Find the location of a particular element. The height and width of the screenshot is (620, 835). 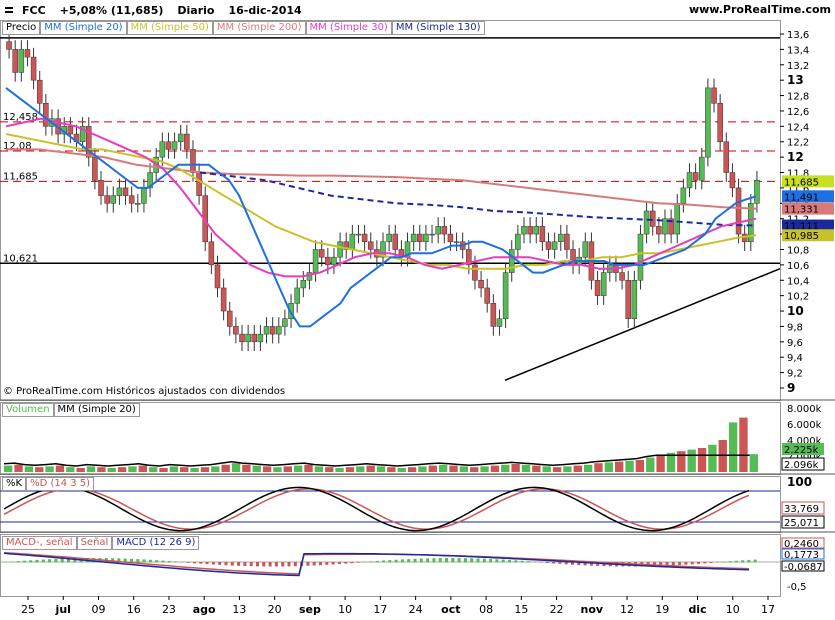

y-tick-label: 12,6 is located at coordinates (798, 112).